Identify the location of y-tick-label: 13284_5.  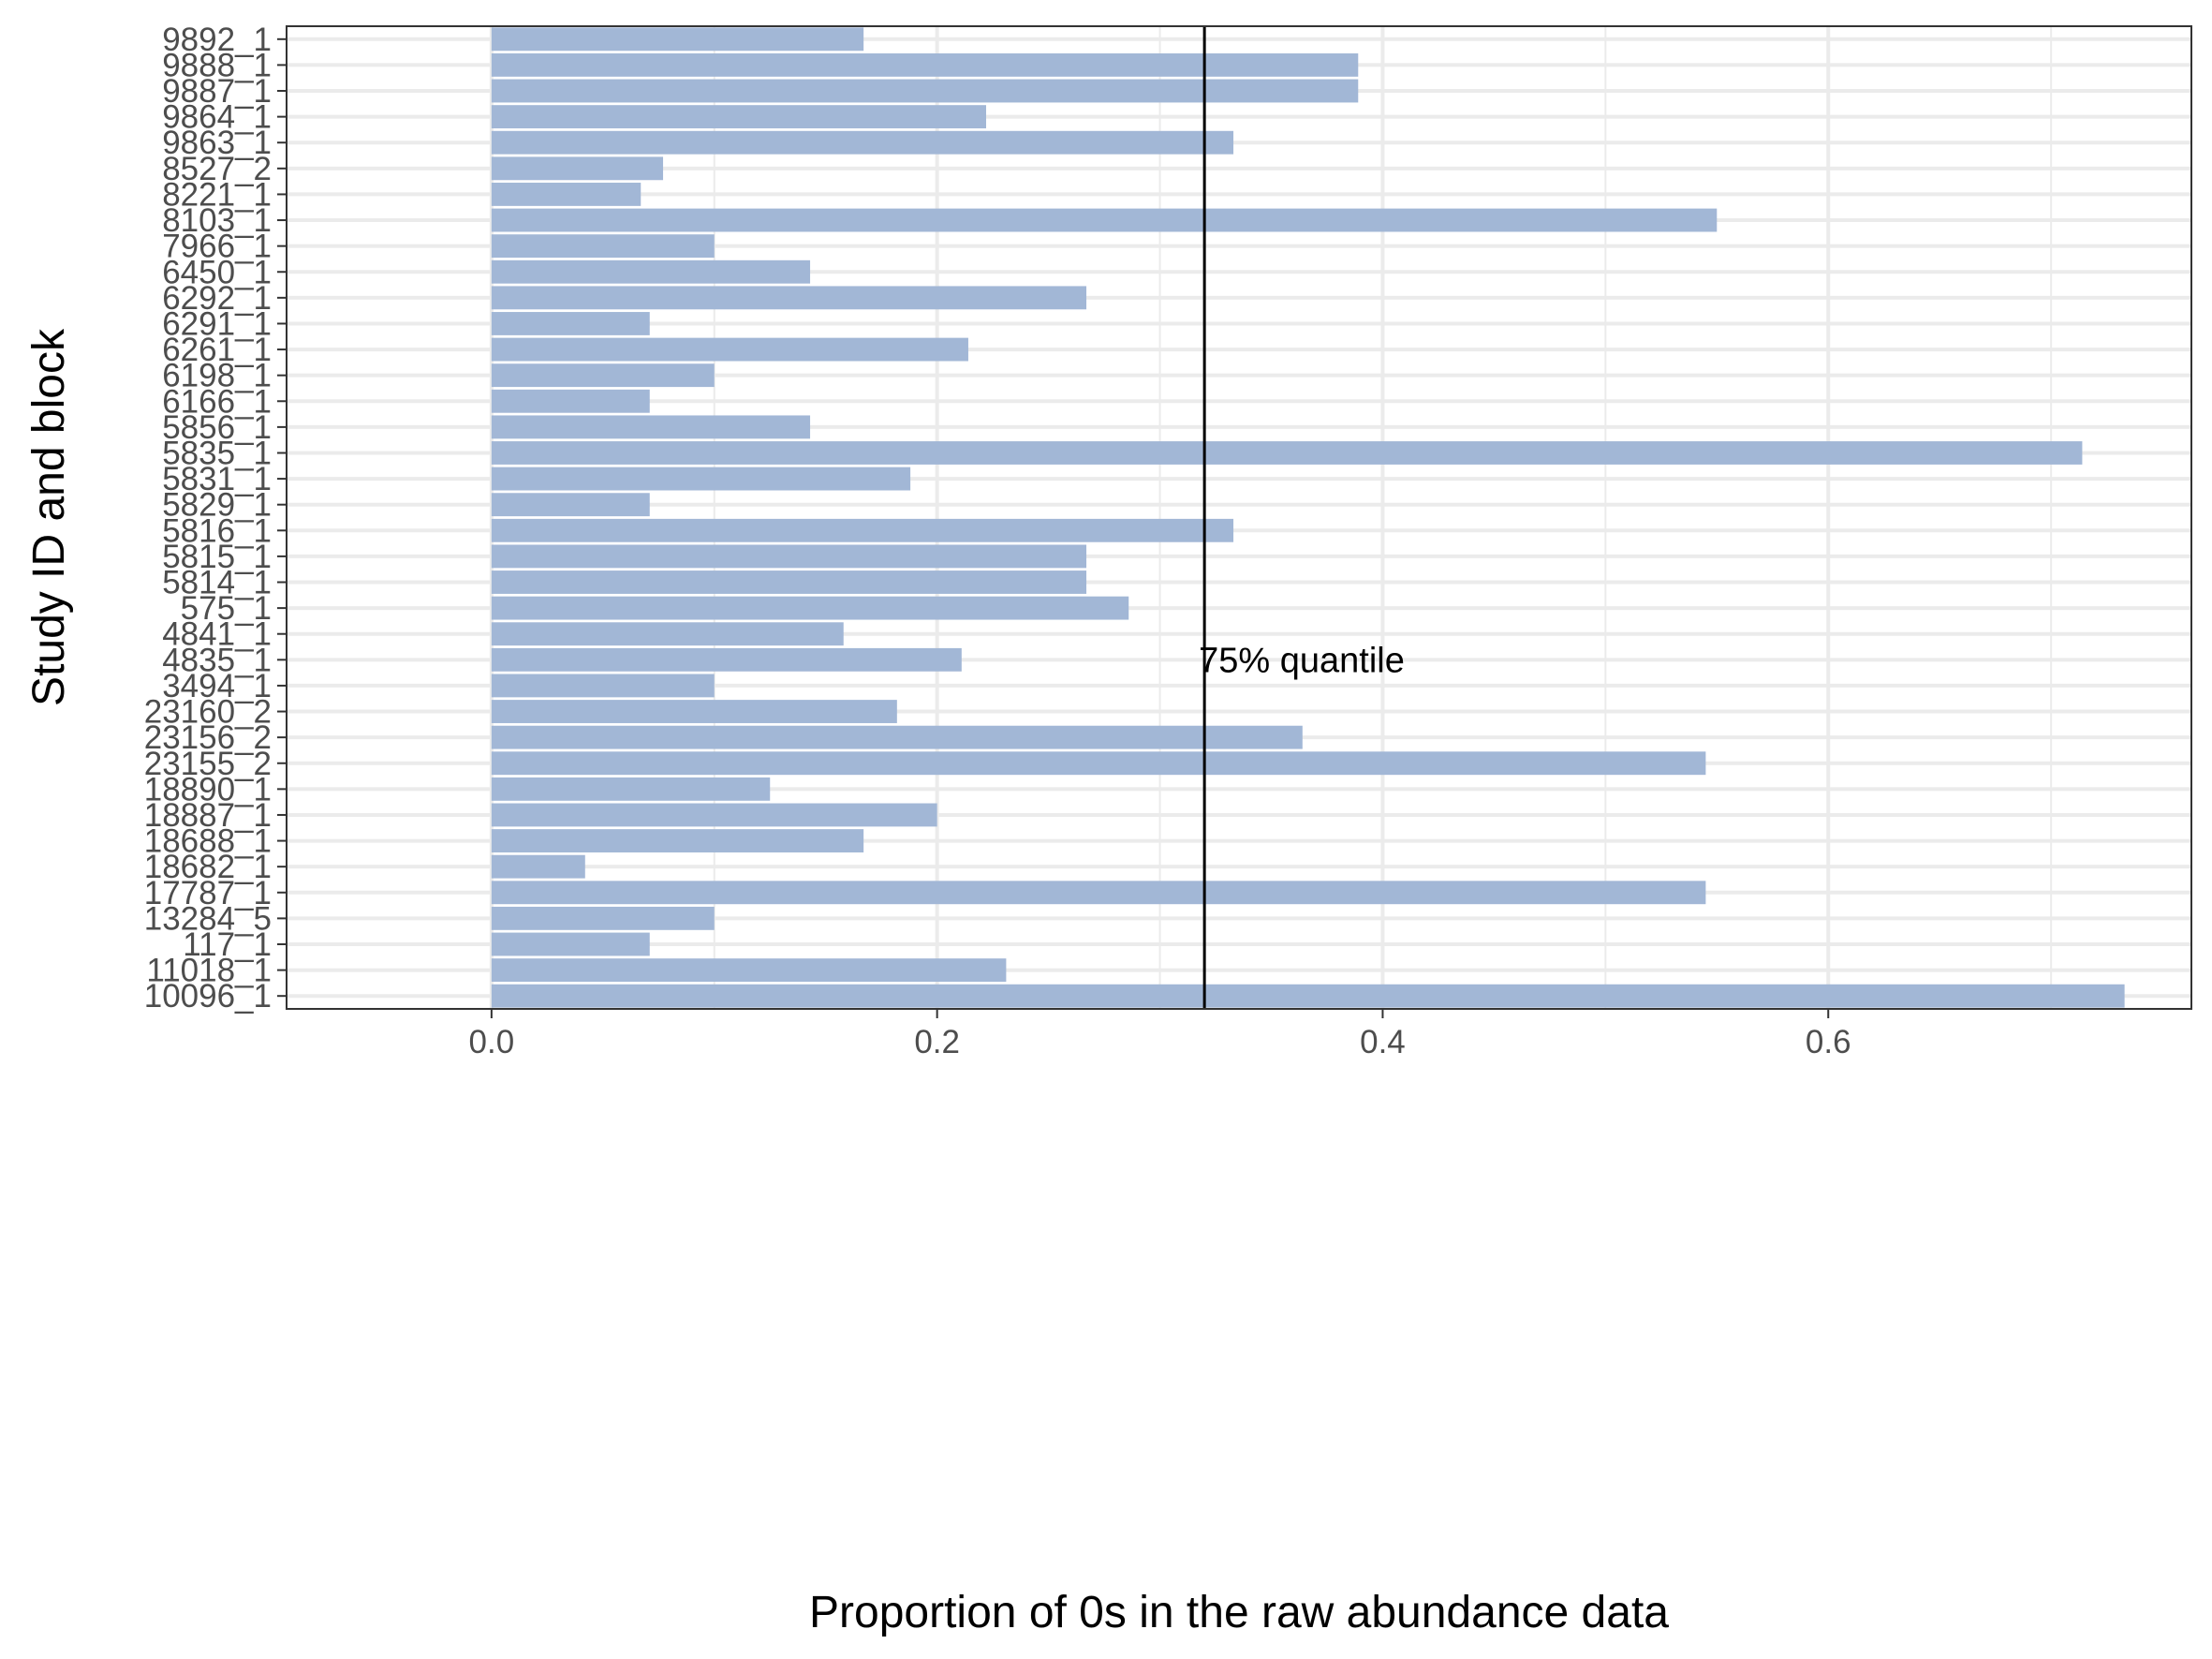
(208, 918).